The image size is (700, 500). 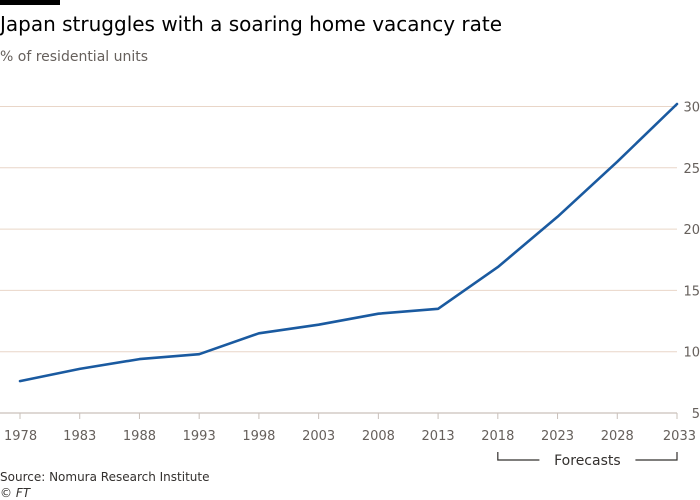 I want to click on x-tick-label: 2023, so click(x=557, y=436).